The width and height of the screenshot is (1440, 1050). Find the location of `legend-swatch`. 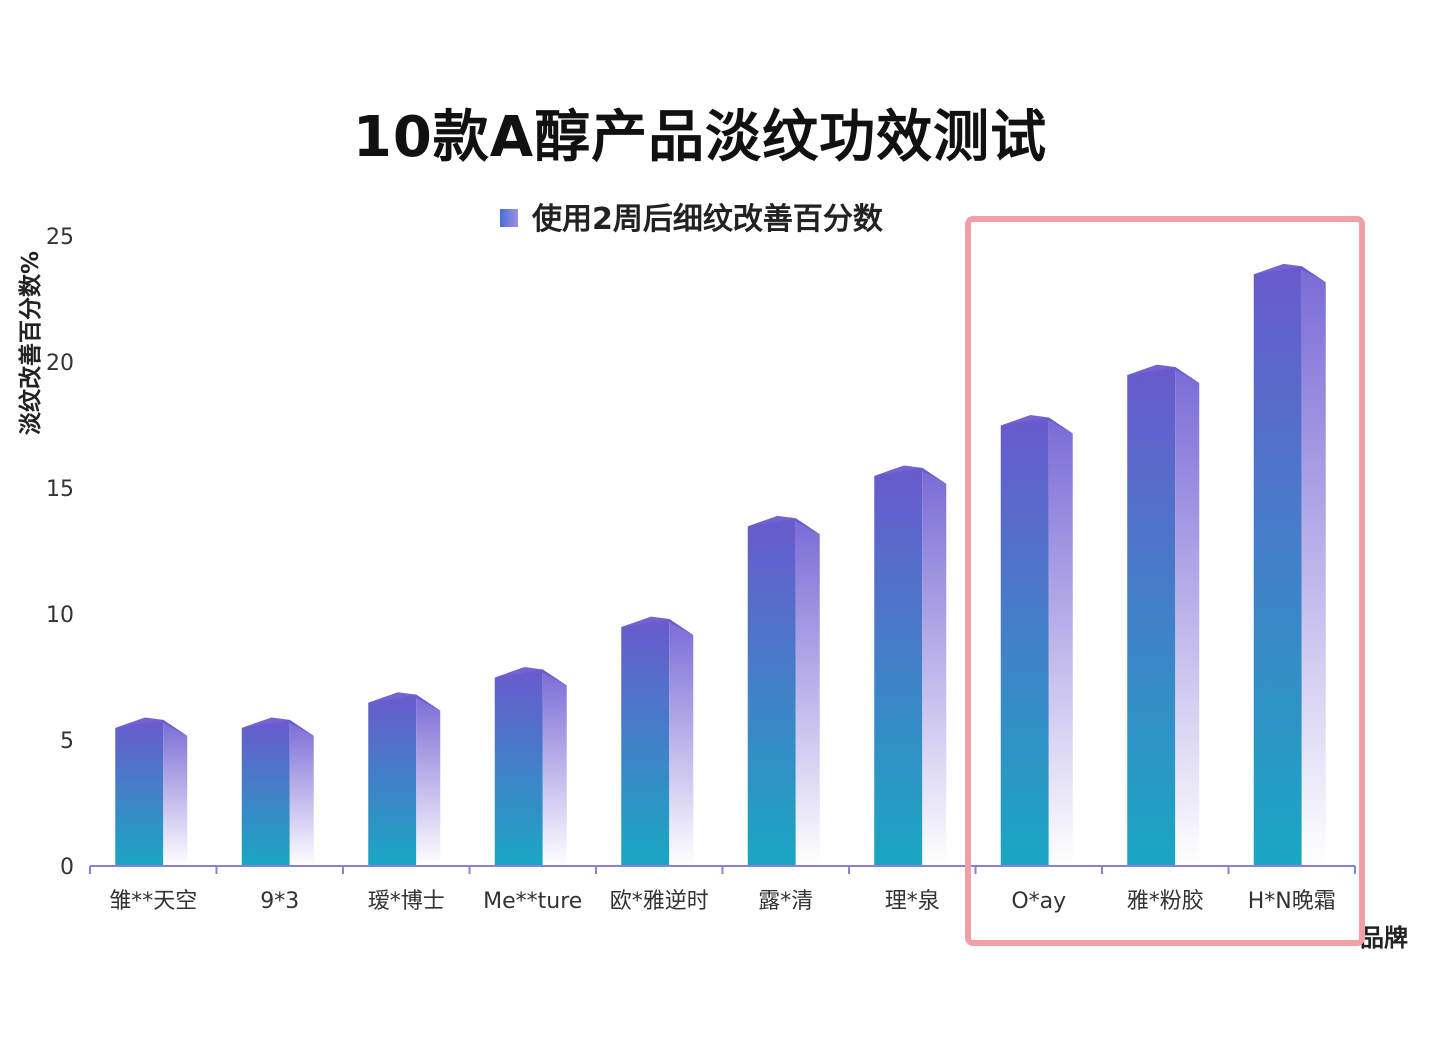

legend-swatch is located at coordinates (509, 218).